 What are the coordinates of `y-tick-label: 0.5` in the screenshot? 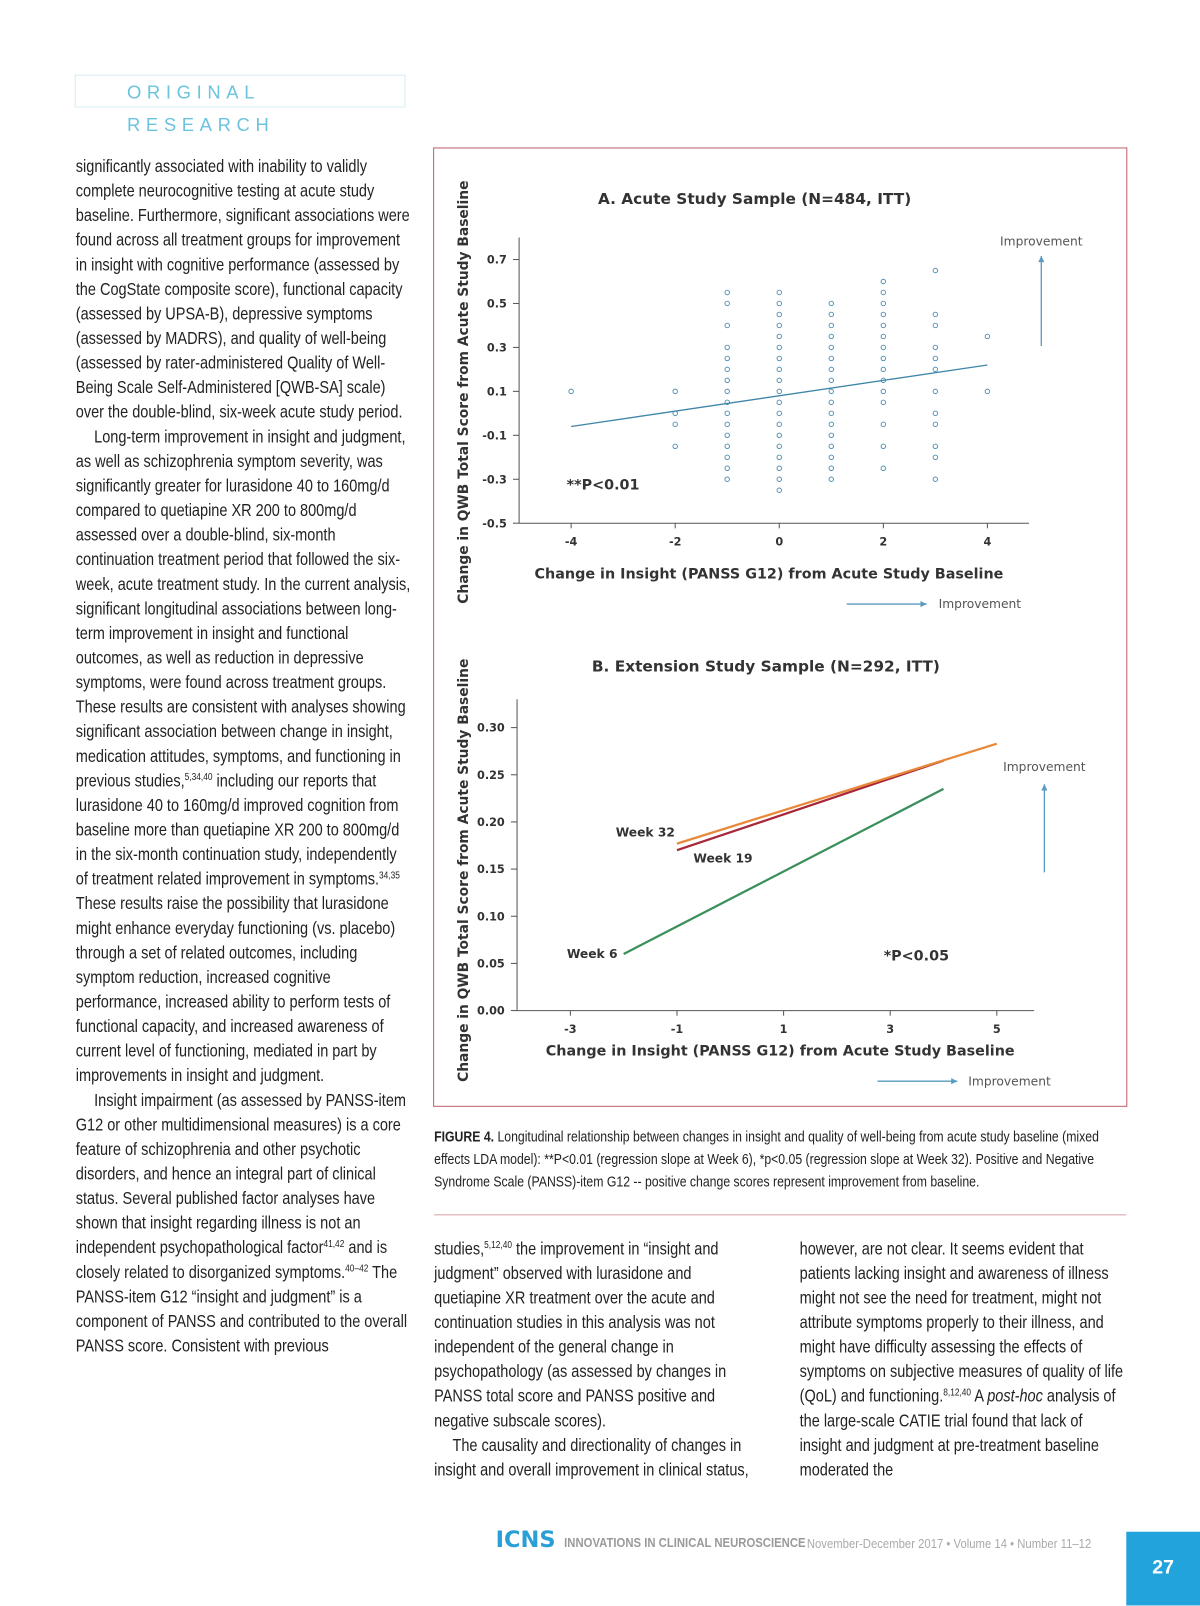 It's located at (497, 304).